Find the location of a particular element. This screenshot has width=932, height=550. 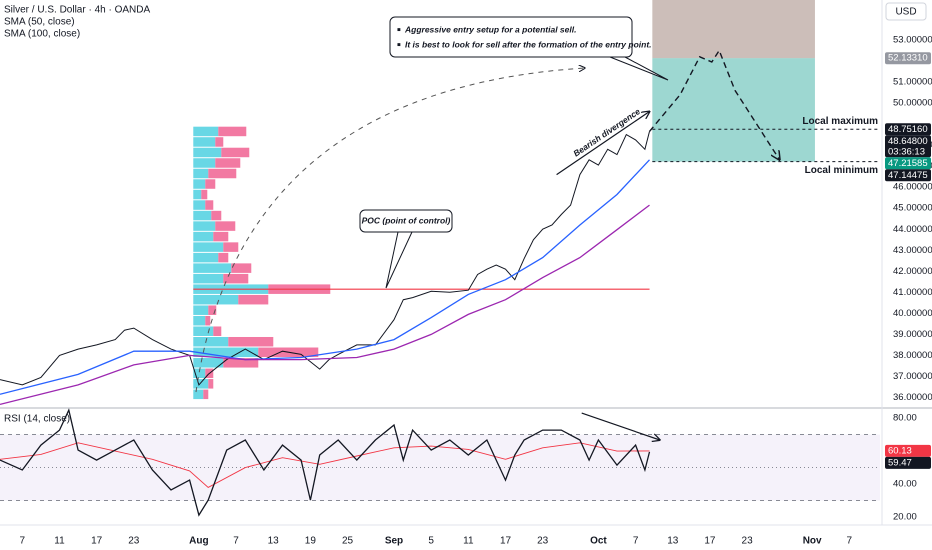

y-tick-label: 50.00000 is located at coordinates (912, 103).